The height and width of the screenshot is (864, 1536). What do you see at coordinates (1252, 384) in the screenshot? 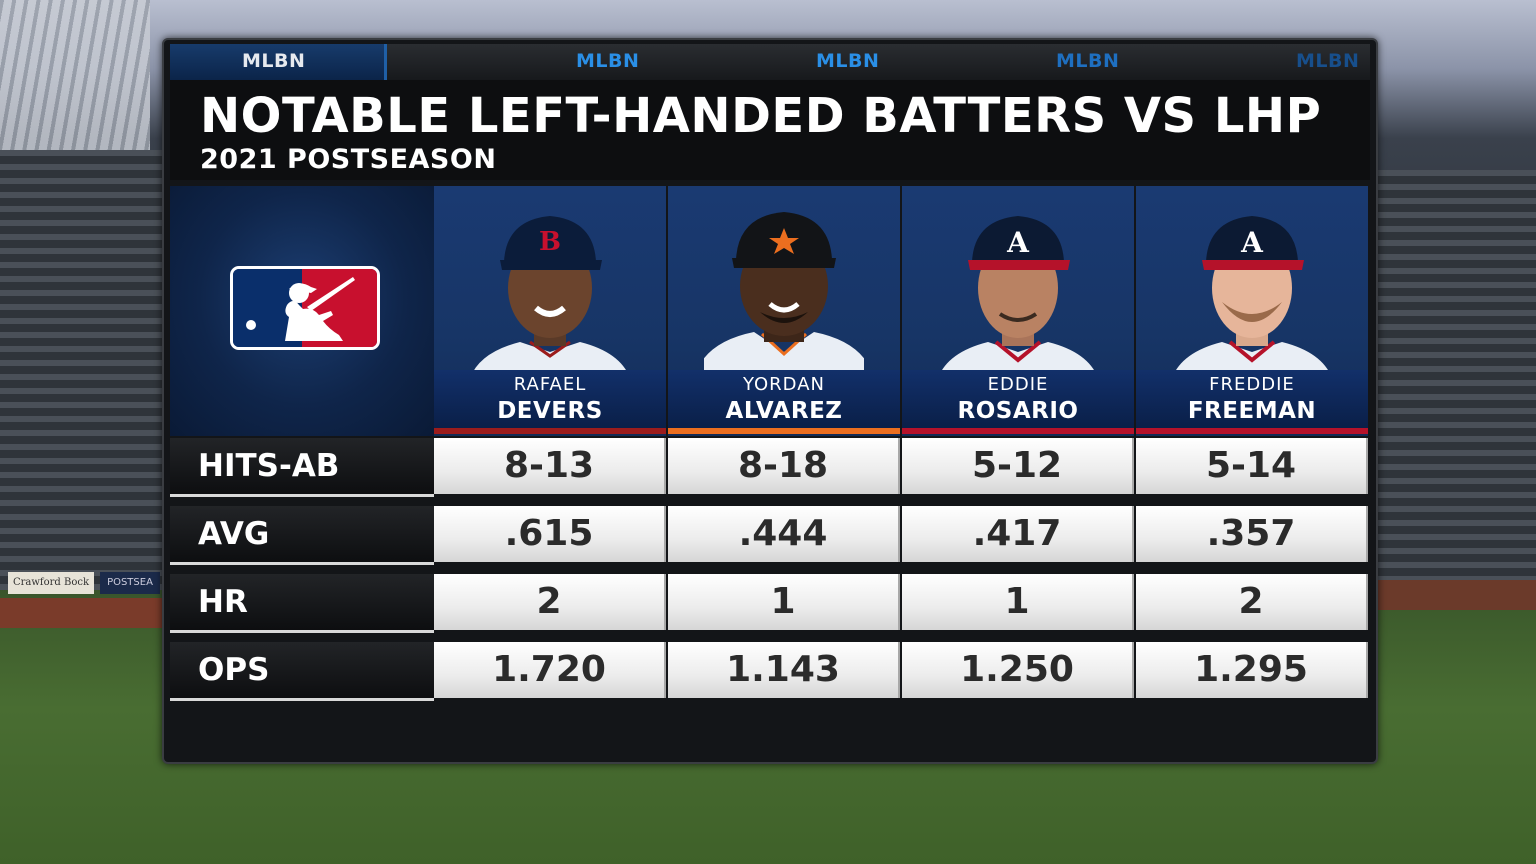
I see `player-first-name: FREDDIE` at bounding box center [1252, 384].